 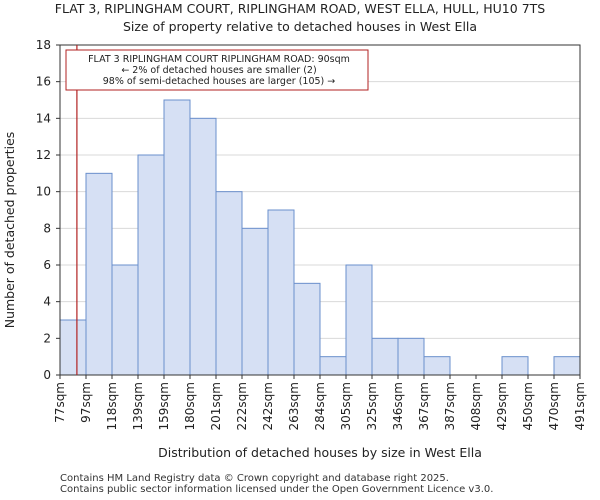 I want to click on x-tick-label: 139sqm, so click(x=138, y=406).